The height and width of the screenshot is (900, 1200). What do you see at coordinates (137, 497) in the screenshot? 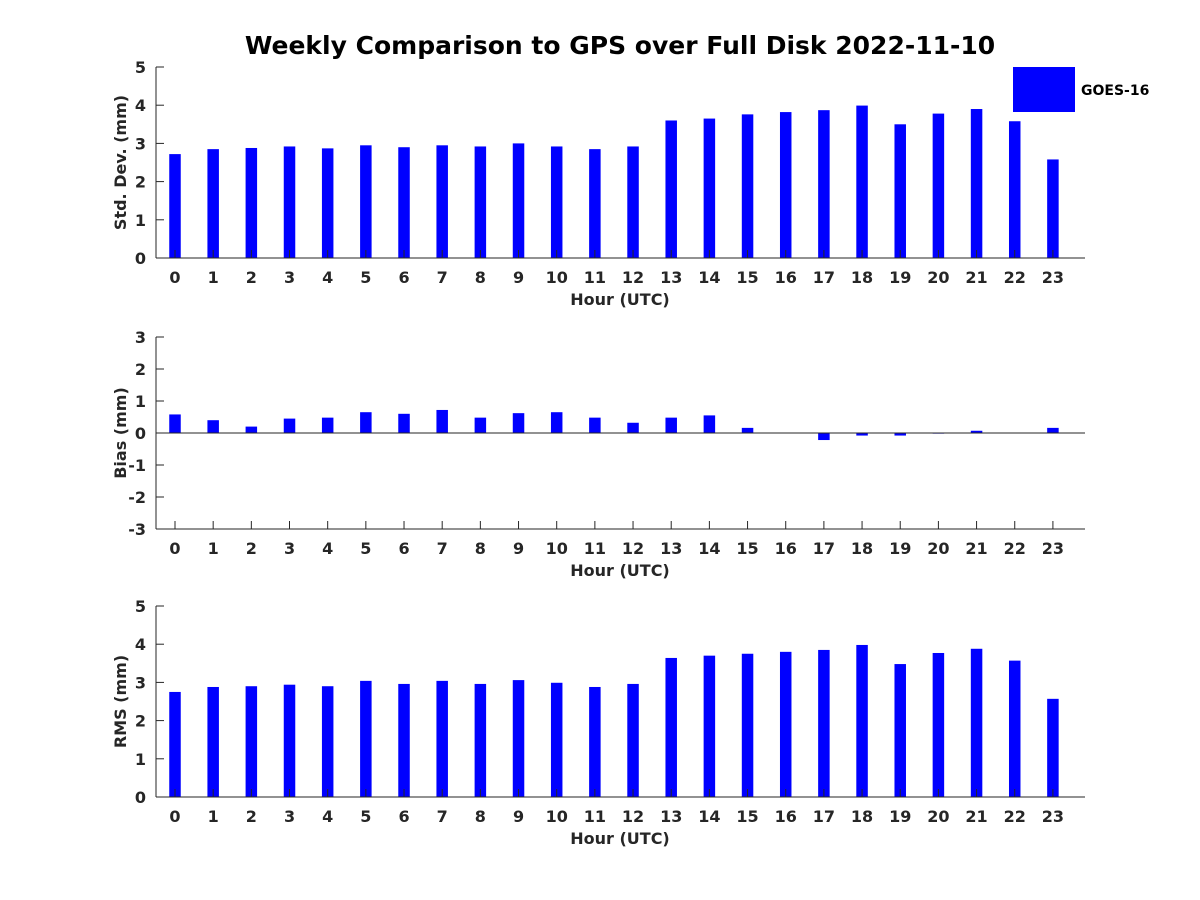
I see `bias-ytick-label: -2` at bounding box center [137, 497].